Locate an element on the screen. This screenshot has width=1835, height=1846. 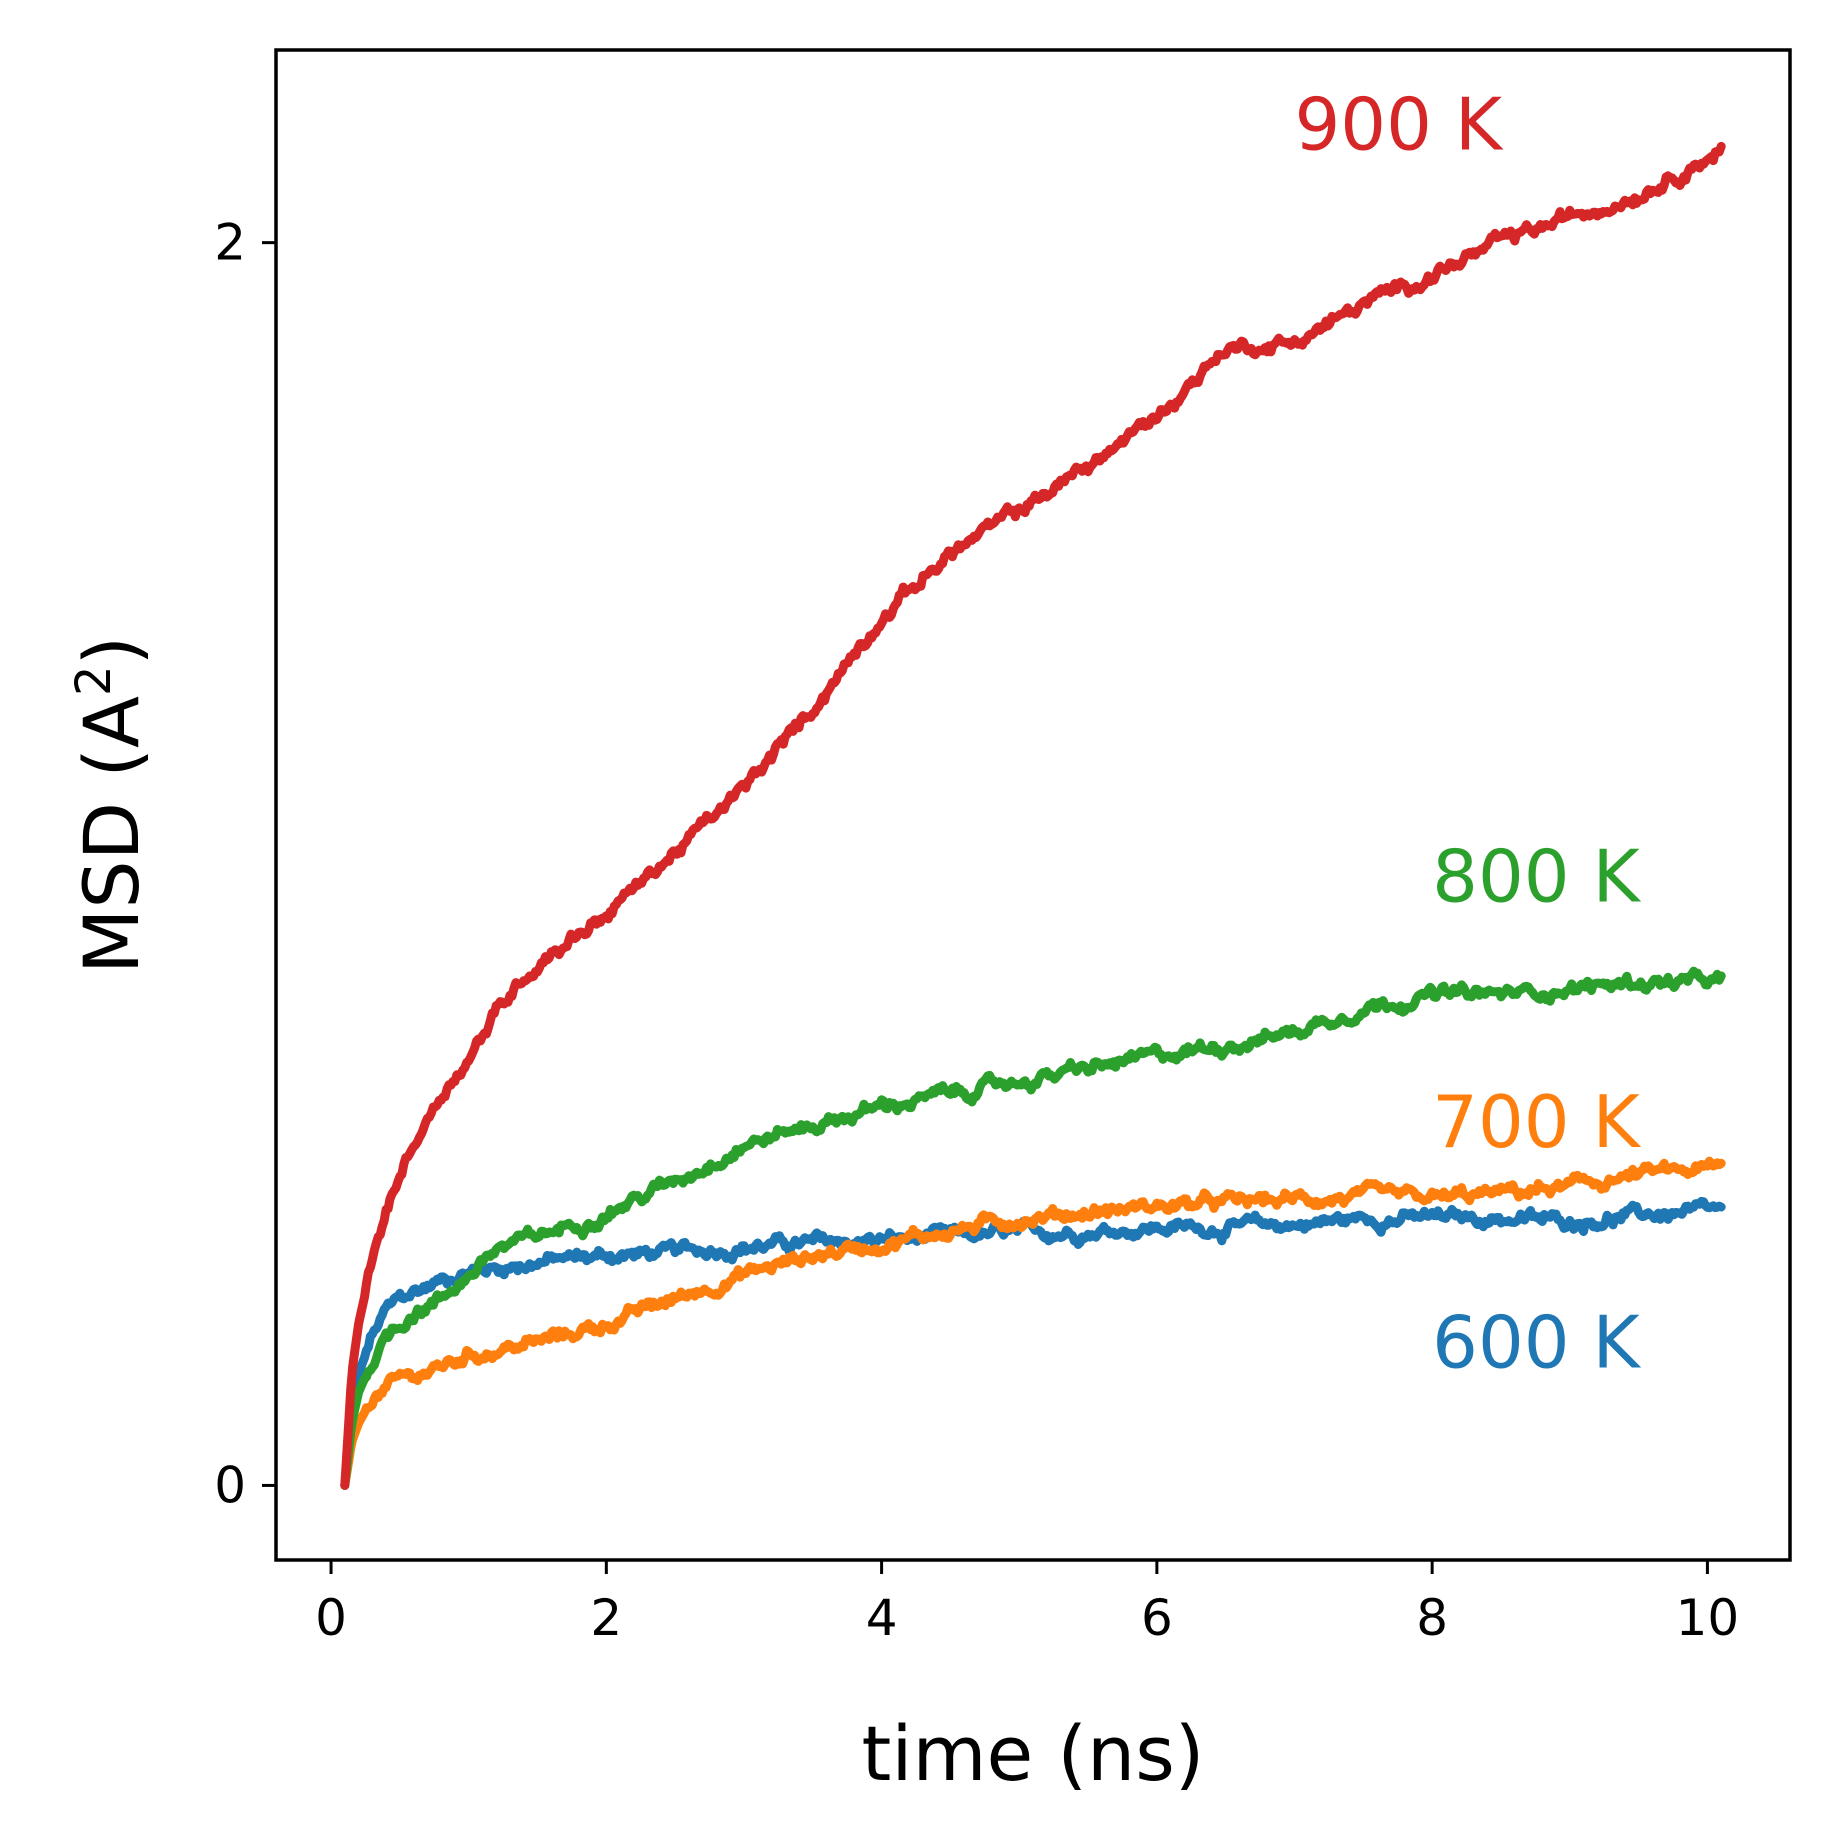
series-label-700-k: 700 K is located at coordinates (1536, 1122).